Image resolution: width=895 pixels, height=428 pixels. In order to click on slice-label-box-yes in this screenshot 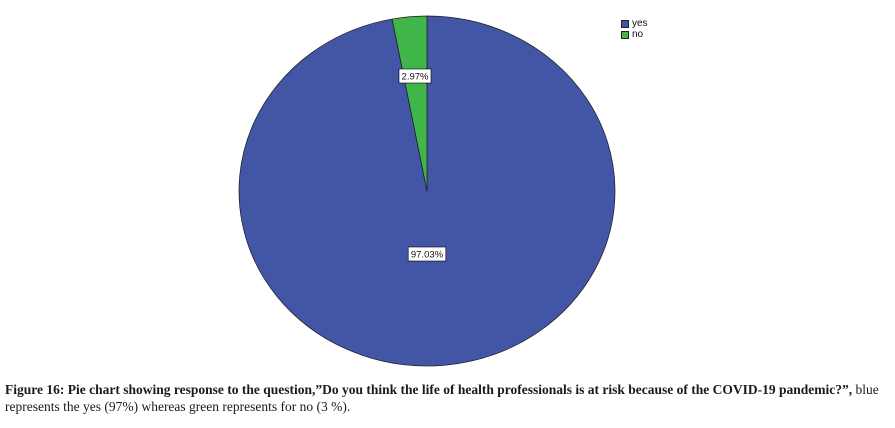, I will do `click(427, 254)`.